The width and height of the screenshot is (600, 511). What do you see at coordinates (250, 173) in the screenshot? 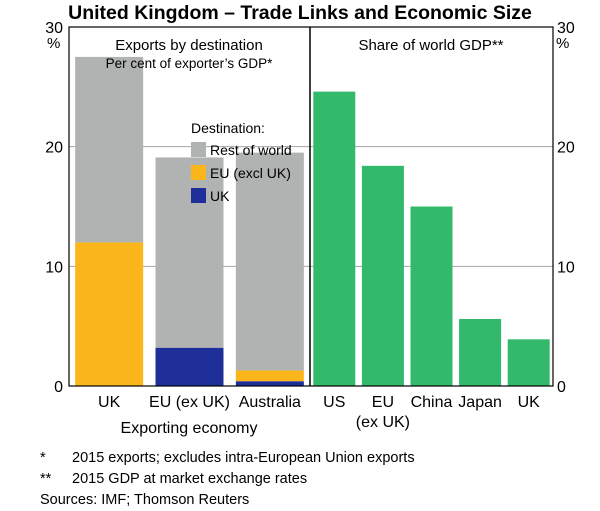
I see `legend-entry-label: EU (excl UK)` at bounding box center [250, 173].